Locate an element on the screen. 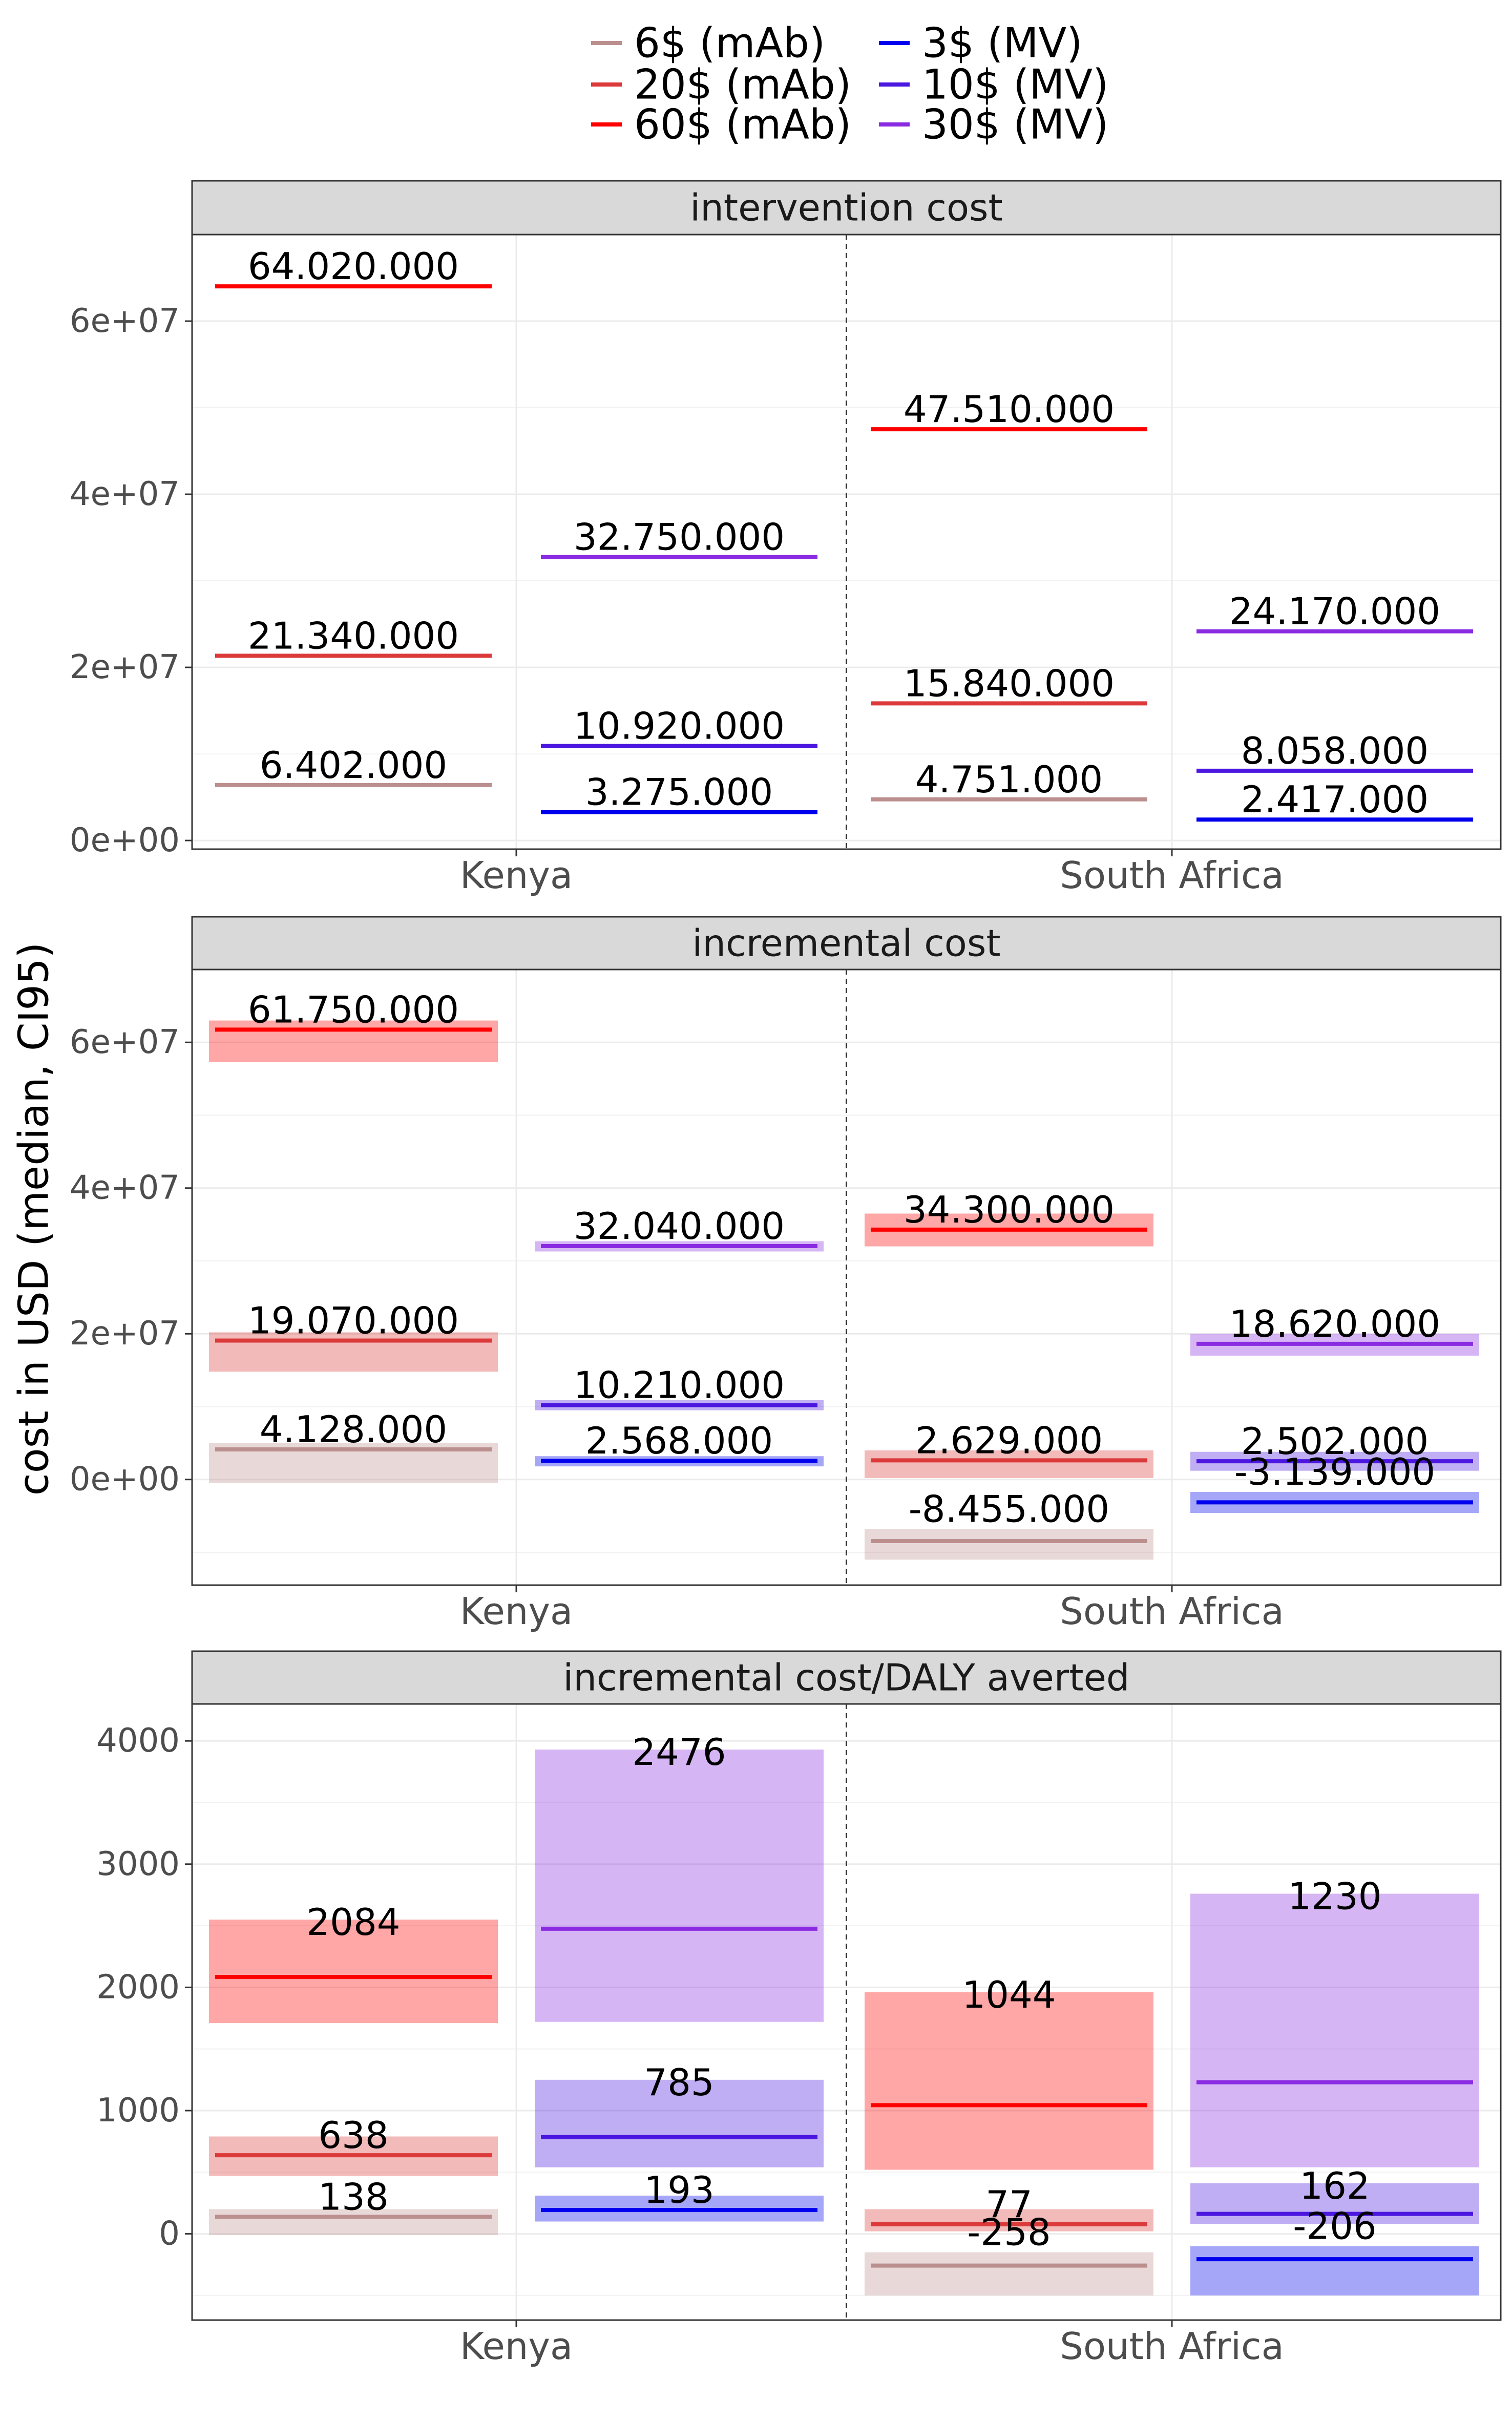 This screenshot has width=1512, height=2422. data-label: 10.920.000 is located at coordinates (679, 726).